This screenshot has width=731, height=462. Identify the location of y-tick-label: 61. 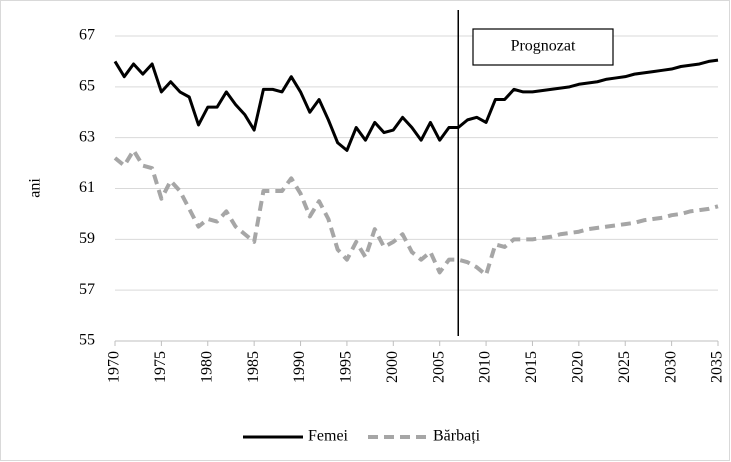
(87, 187).